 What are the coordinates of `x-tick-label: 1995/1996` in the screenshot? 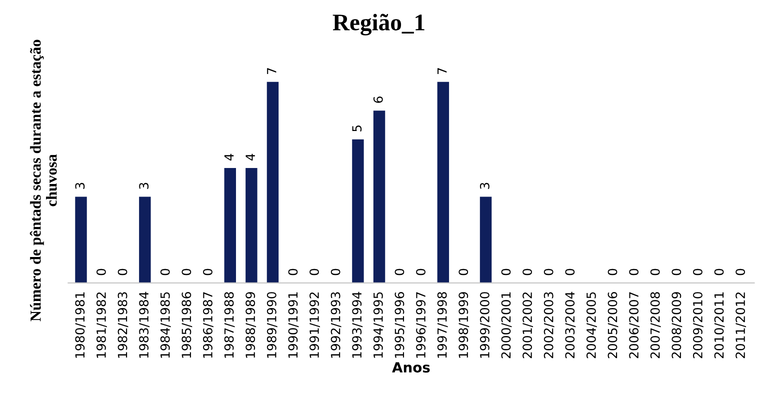 It's located at (400, 325).